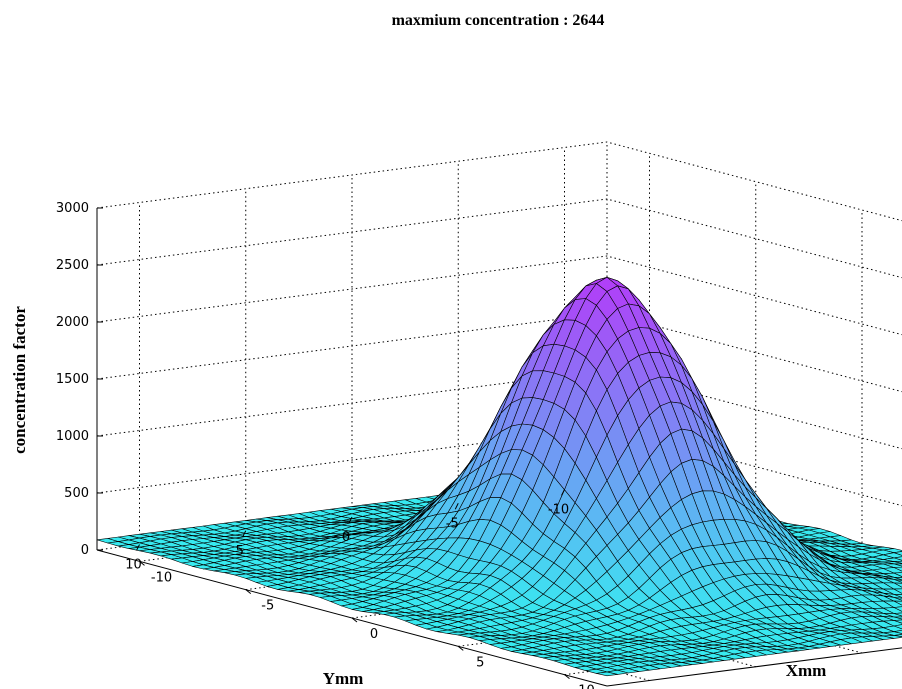 The height and width of the screenshot is (689, 902). What do you see at coordinates (240, 551) in the screenshot?
I see `y-tick-label: 5` at bounding box center [240, 551].